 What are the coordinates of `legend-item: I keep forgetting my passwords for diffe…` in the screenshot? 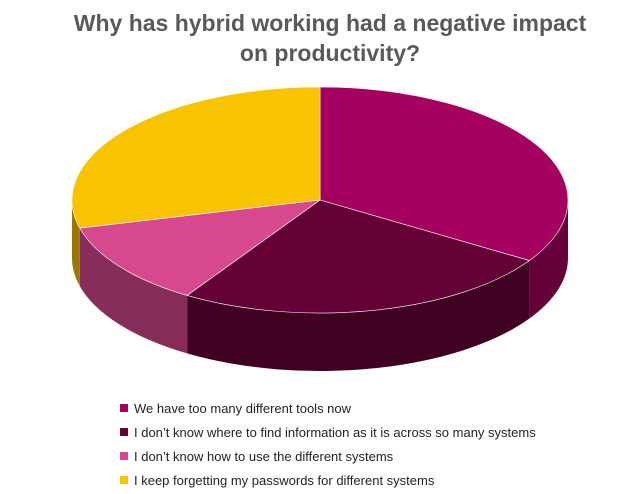 It's located at (328, 480).